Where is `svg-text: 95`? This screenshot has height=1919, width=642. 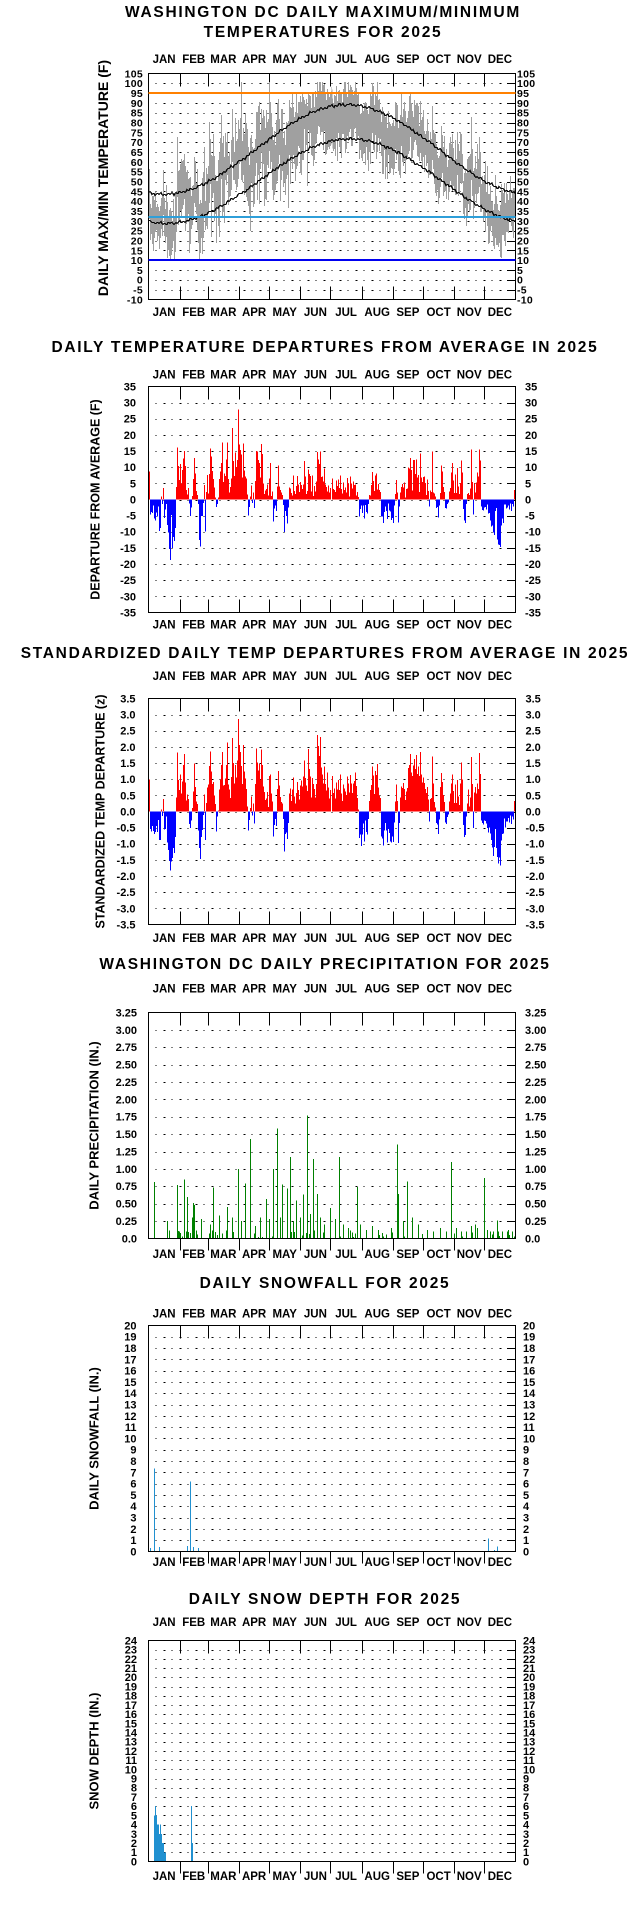 svg-text: 95 is located at coordinates (523, 94).